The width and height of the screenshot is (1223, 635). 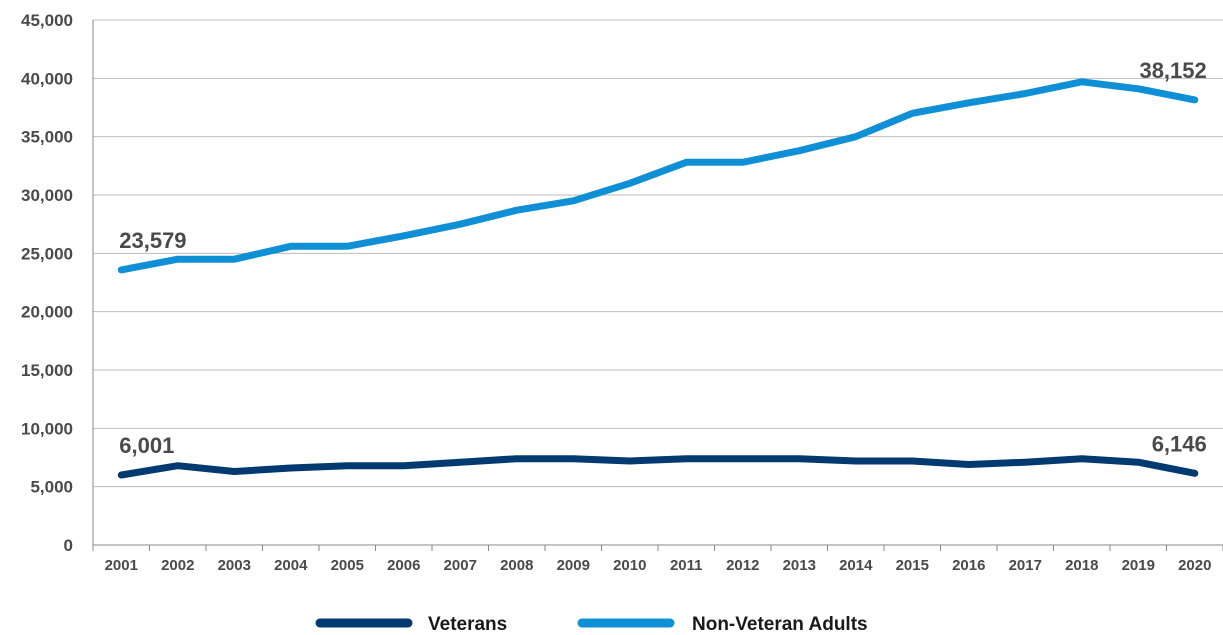 What do you see at coordinates (291, 565) in the screenshot?
I see `x-tick-label: 2004` at bounding box center [291, 565].